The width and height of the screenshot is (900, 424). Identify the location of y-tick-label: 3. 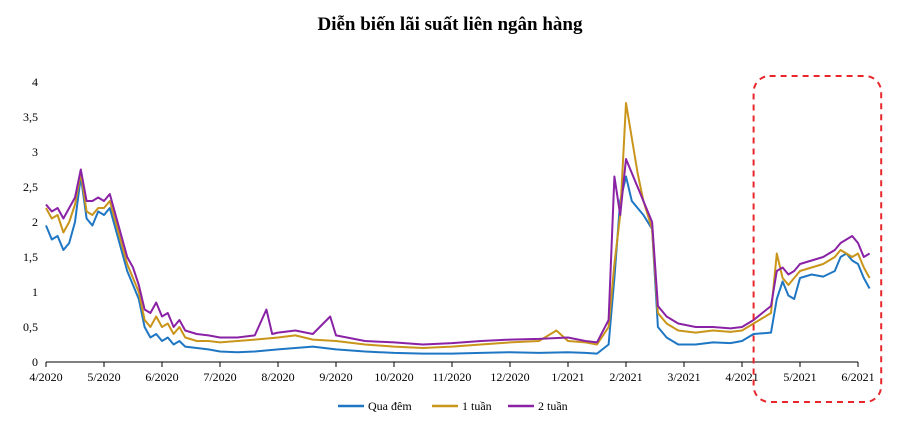
(35, 152).